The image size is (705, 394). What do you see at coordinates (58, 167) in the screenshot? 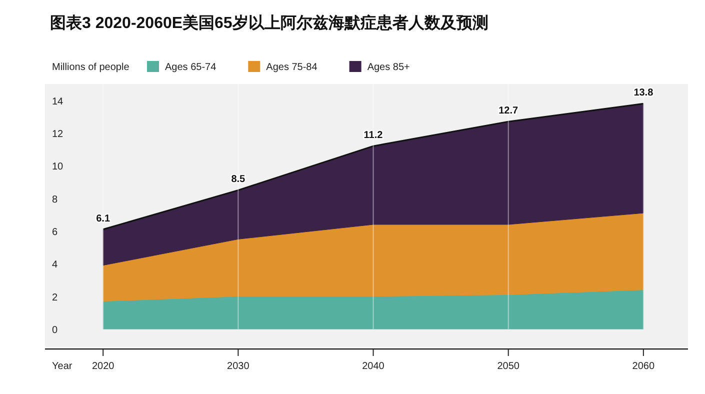
I see `y-tick-label: 10` at bounding box center [58, 167].